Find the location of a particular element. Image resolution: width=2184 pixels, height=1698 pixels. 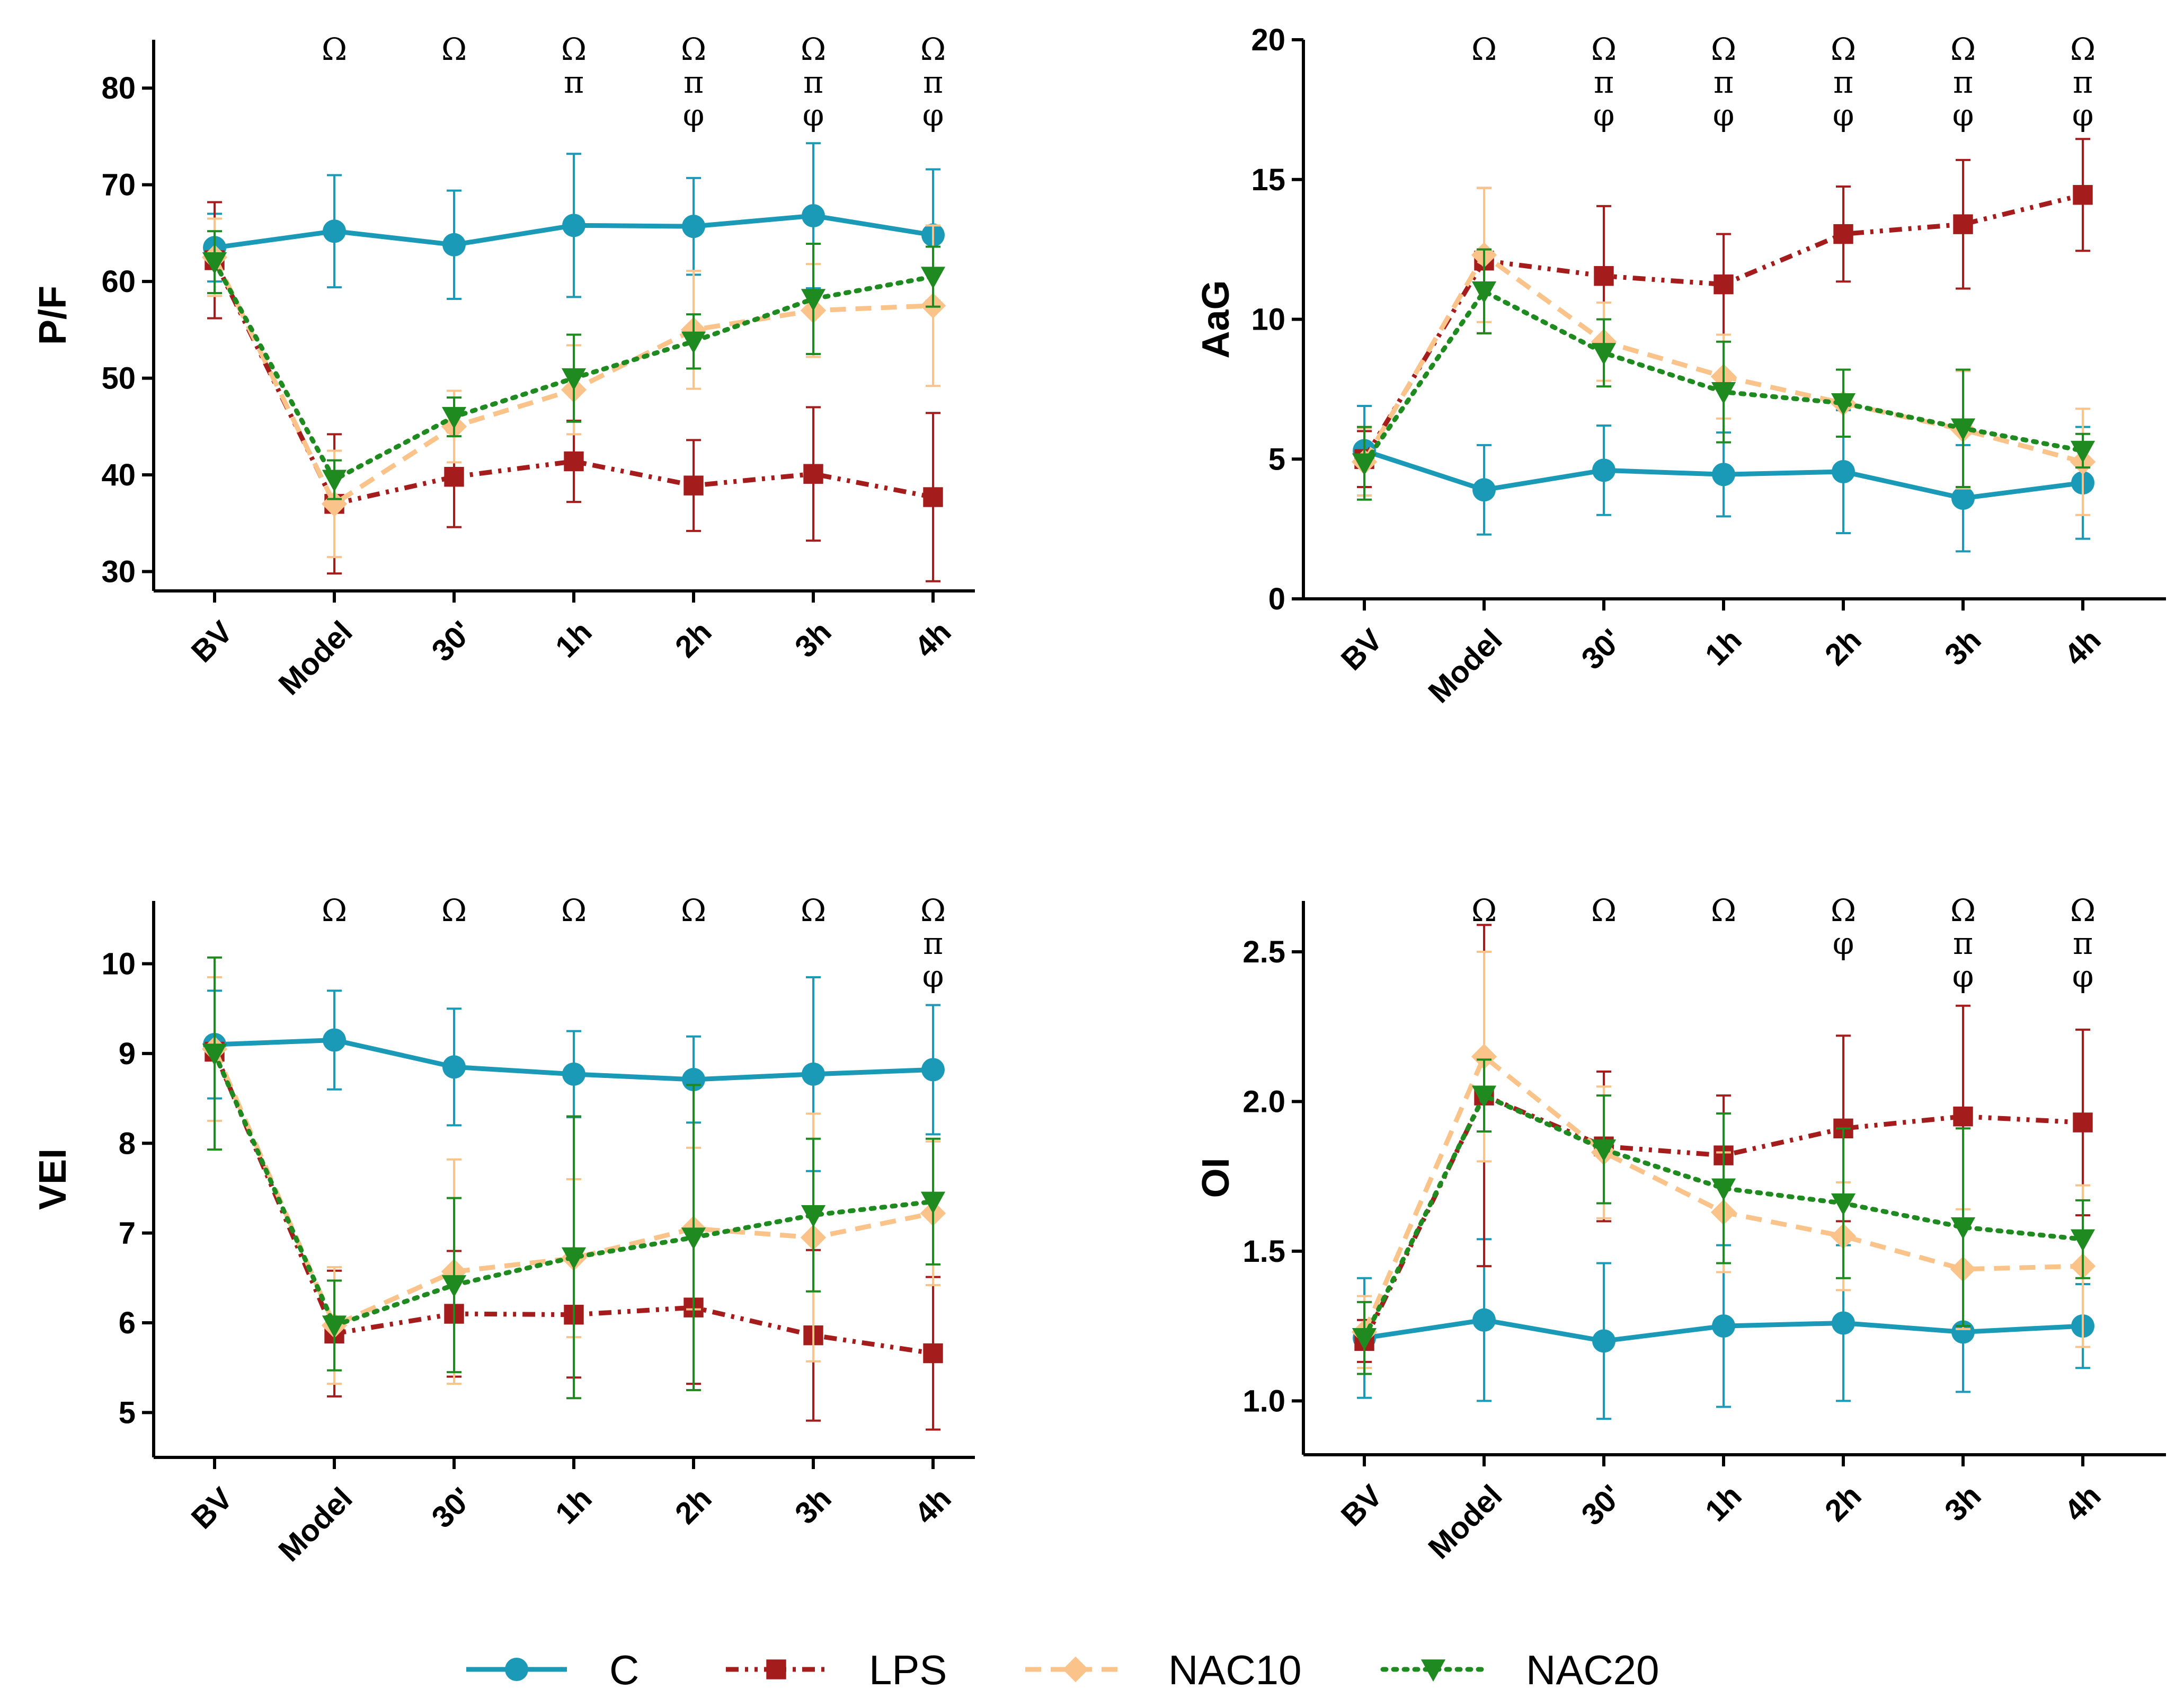

legend-item-lps: LPS is located at coordinates (837, 1670).